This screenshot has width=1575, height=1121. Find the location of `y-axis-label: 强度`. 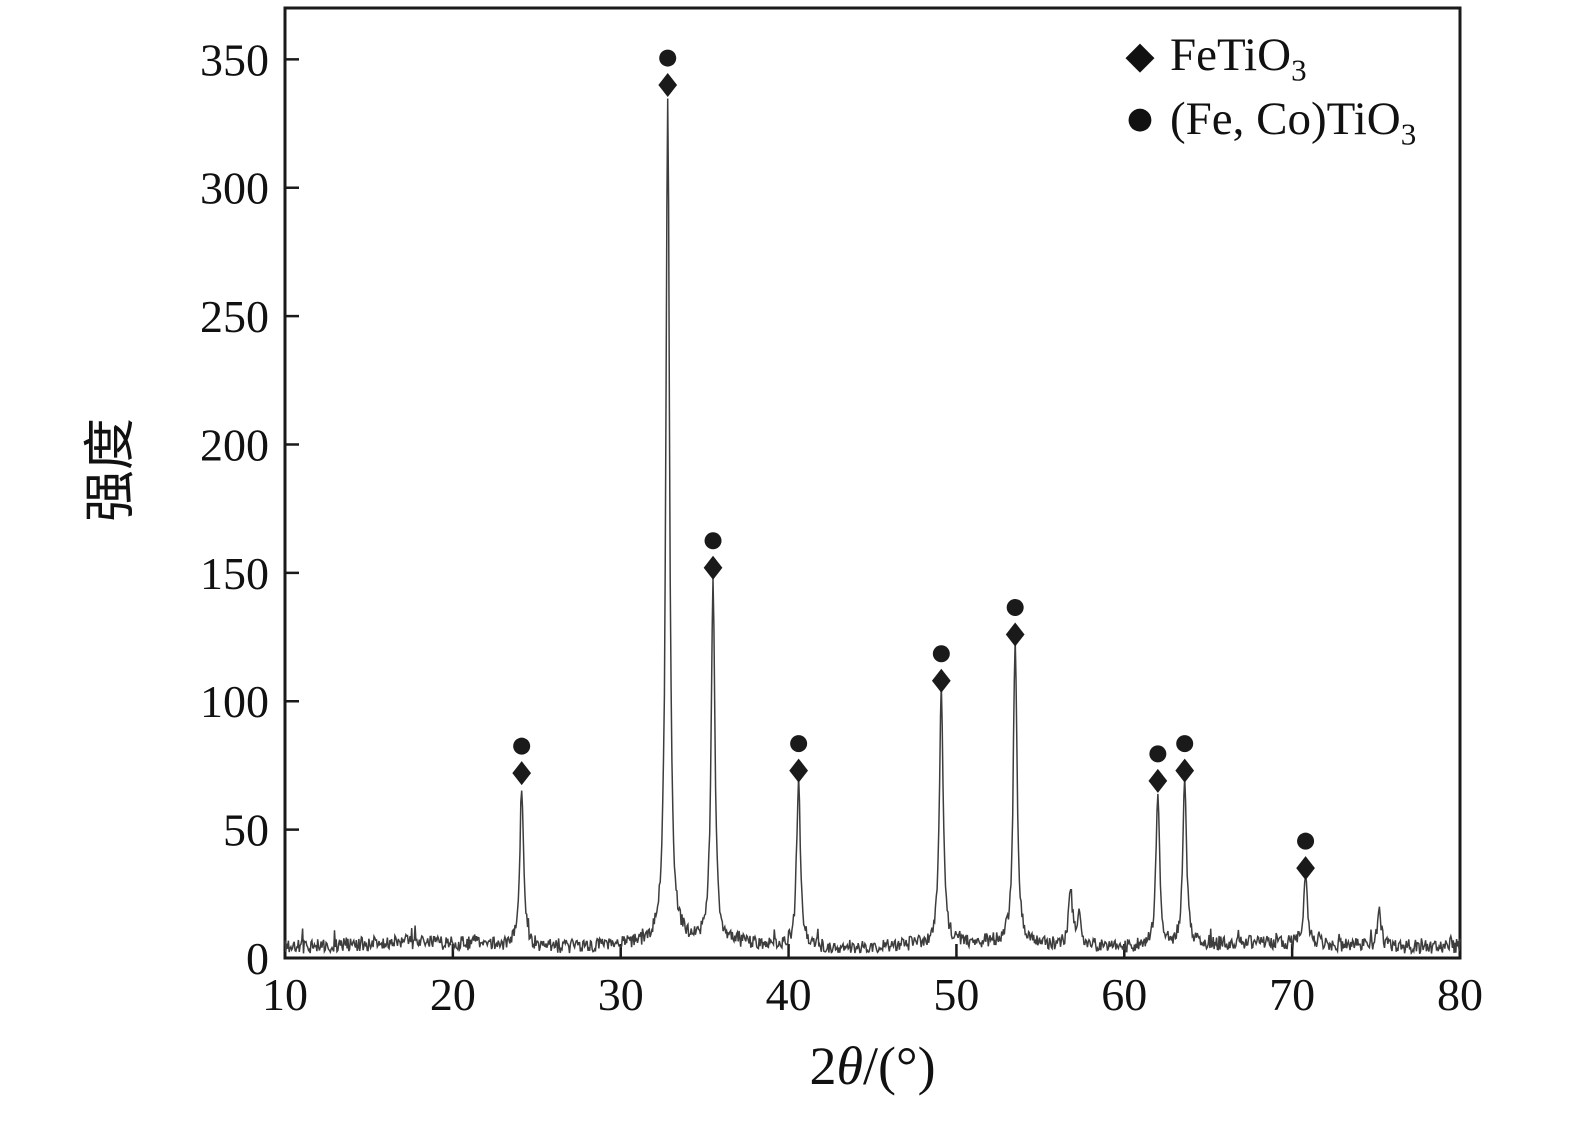

y-axis-label: 强度 is located at coordinates (111, 470).